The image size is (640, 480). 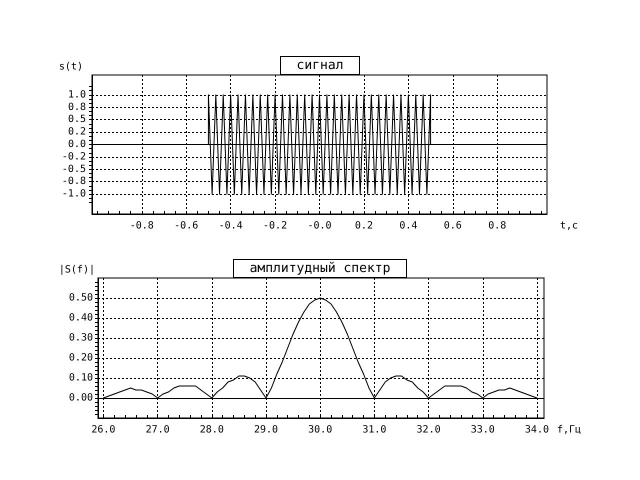 I want to click on y-tick-label: 0.0, so click(x=77, y=144).